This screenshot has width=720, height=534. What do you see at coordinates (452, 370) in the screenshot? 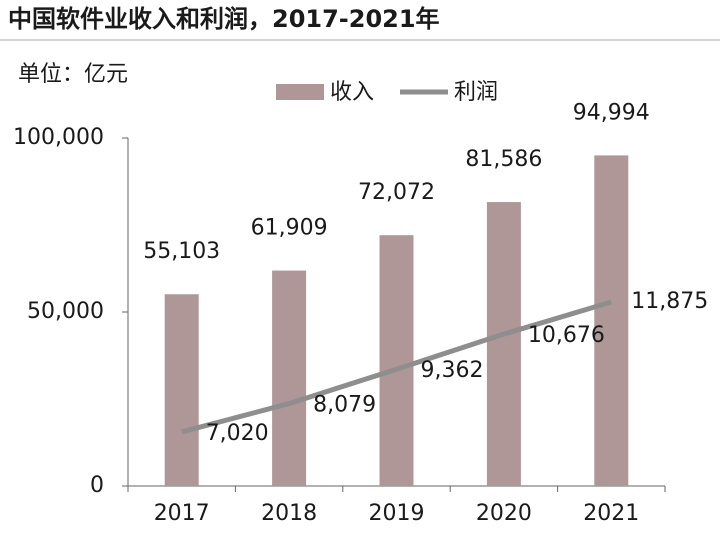
I see `line-value-label: 9,362` at bounding box center [452, 370].